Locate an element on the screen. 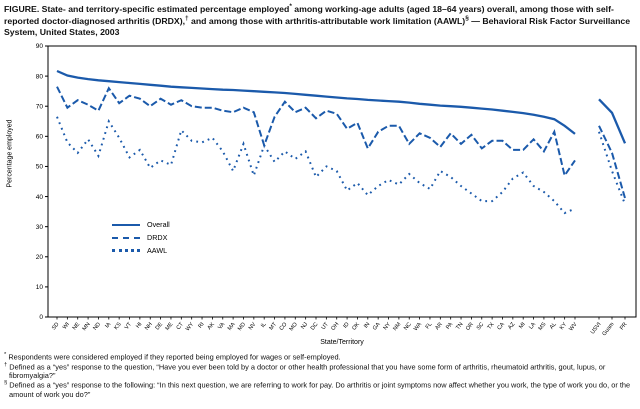 The image size is (640, 409). overall-line-sample is located at coordinates (126, 224).